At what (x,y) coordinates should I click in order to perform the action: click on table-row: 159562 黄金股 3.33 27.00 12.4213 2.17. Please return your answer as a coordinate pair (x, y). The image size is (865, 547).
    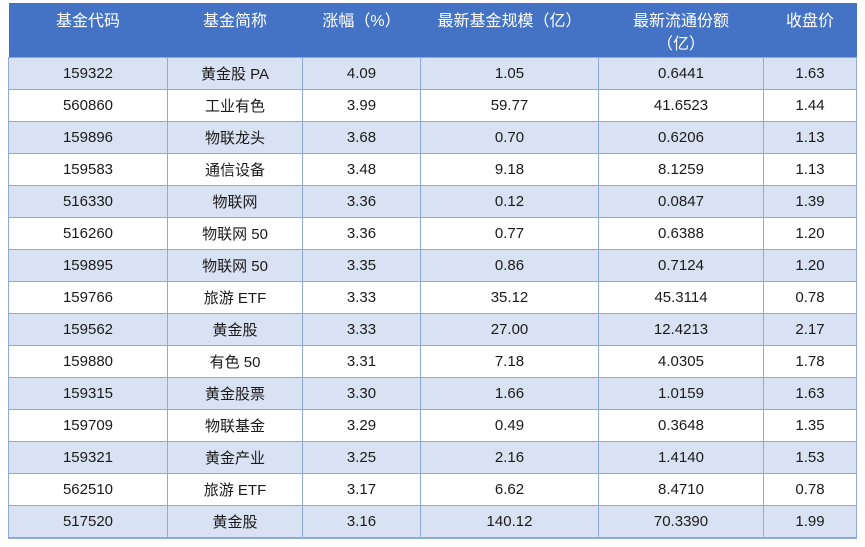
    Looking at the image, I should click on (432, 329).